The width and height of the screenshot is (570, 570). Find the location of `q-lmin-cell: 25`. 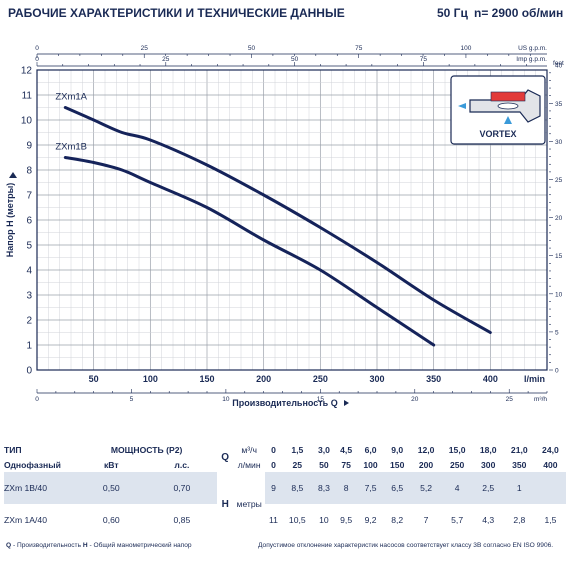

q-lmin-cell: 25 is located at coordinates (297, 464).